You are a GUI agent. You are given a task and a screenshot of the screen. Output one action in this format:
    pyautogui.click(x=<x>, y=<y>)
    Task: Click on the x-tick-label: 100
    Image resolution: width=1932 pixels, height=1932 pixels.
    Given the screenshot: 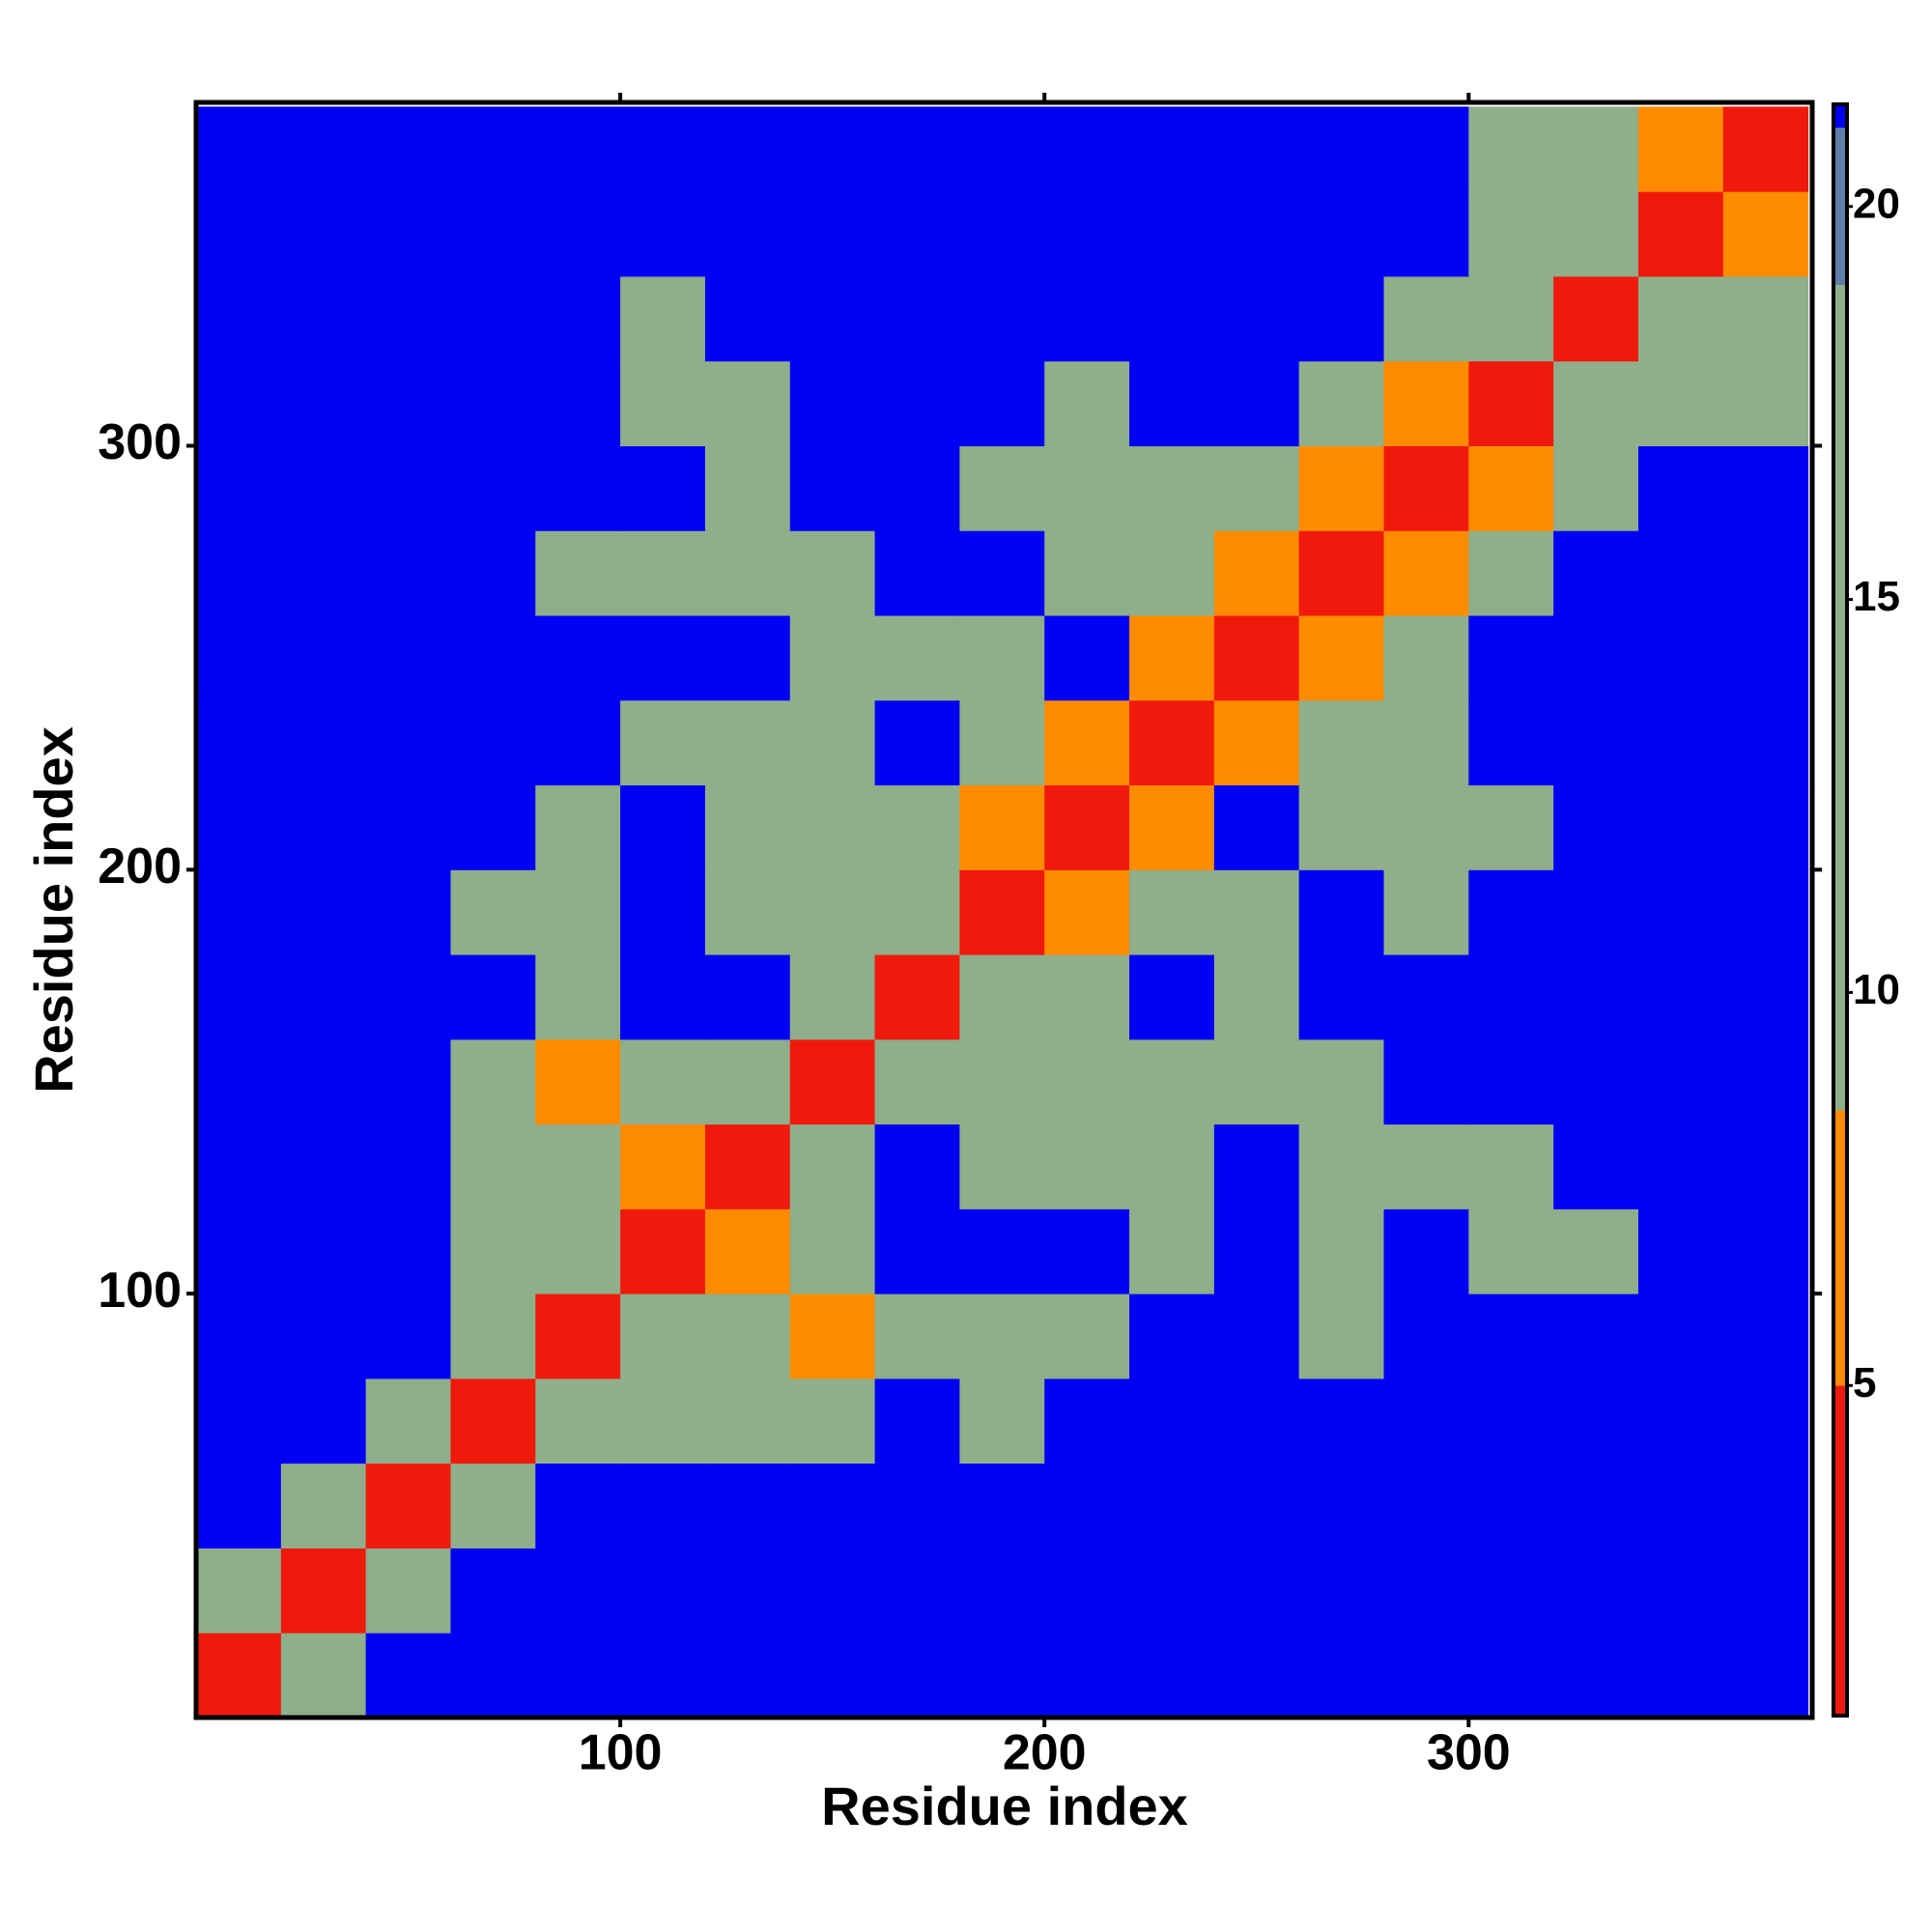 What is the action you would take?
    pyautogui.click(x=621, y=1753)
    